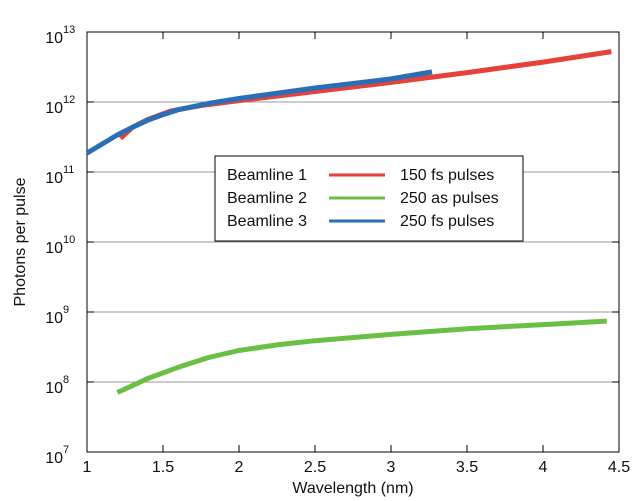 The image size is (637, 501). I want to click on y-tick-label-10: 10, so click(54, 248).